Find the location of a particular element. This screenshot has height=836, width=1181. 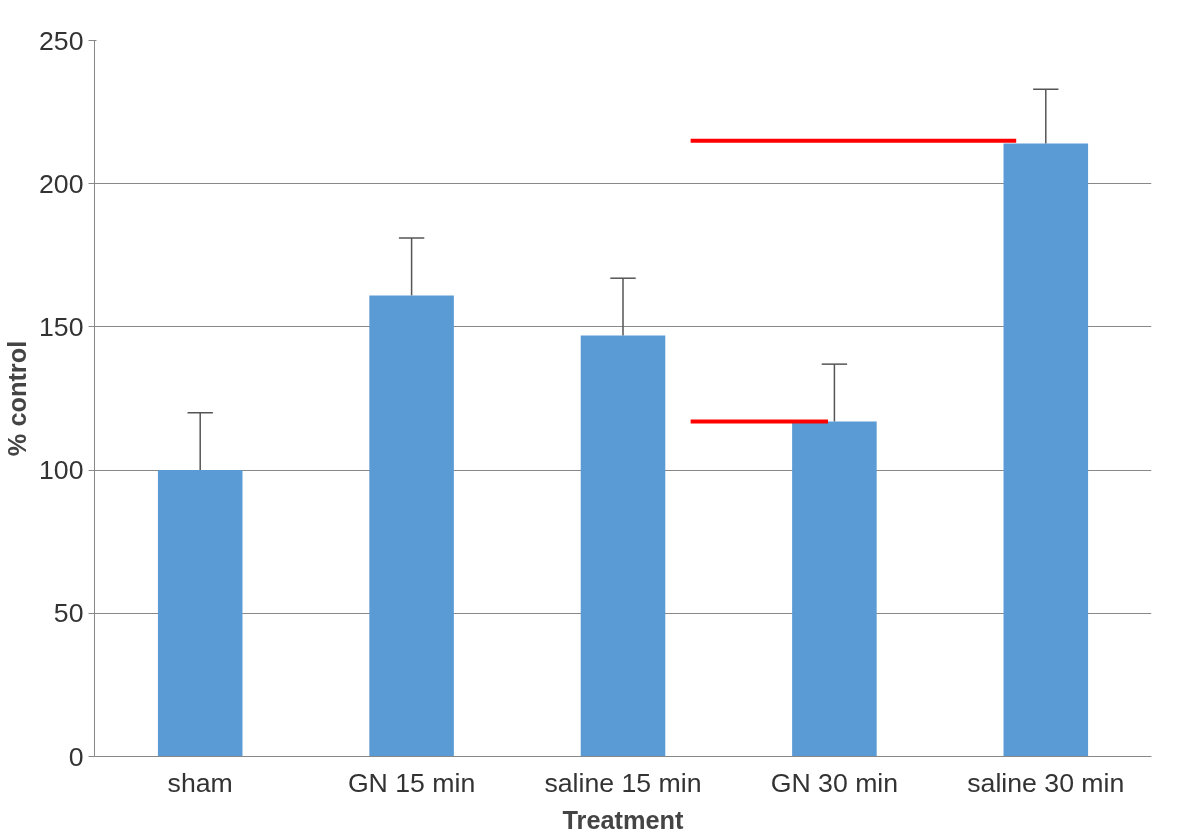

x-tick-label: saline 30 min is located at coordinates (1046, 782).